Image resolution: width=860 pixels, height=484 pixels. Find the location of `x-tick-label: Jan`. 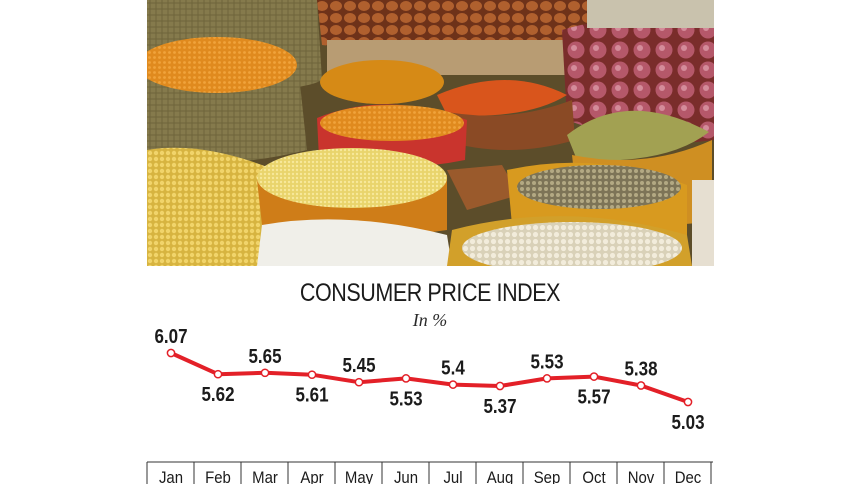

x-tick-label: Jan is located at coordinates (171, 476).